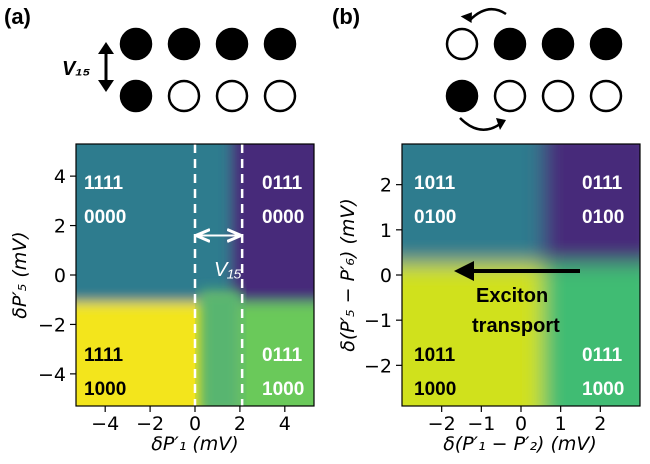  Describe the element at coordinates (150, 424) in the screenshot. I see `a-xtick: −2` at that location.